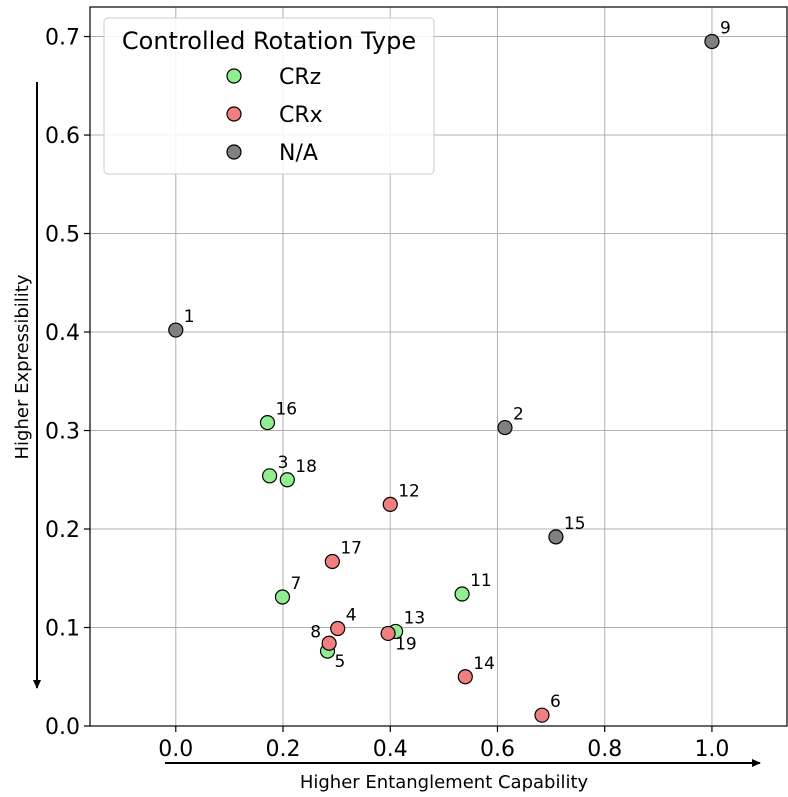 This screenshot has width=788, height=797. What do you see at coordinates (22, 366) in the screenshot?
I see `y-axis-label: Higher Expressibility` at bounding box center [22, 366].